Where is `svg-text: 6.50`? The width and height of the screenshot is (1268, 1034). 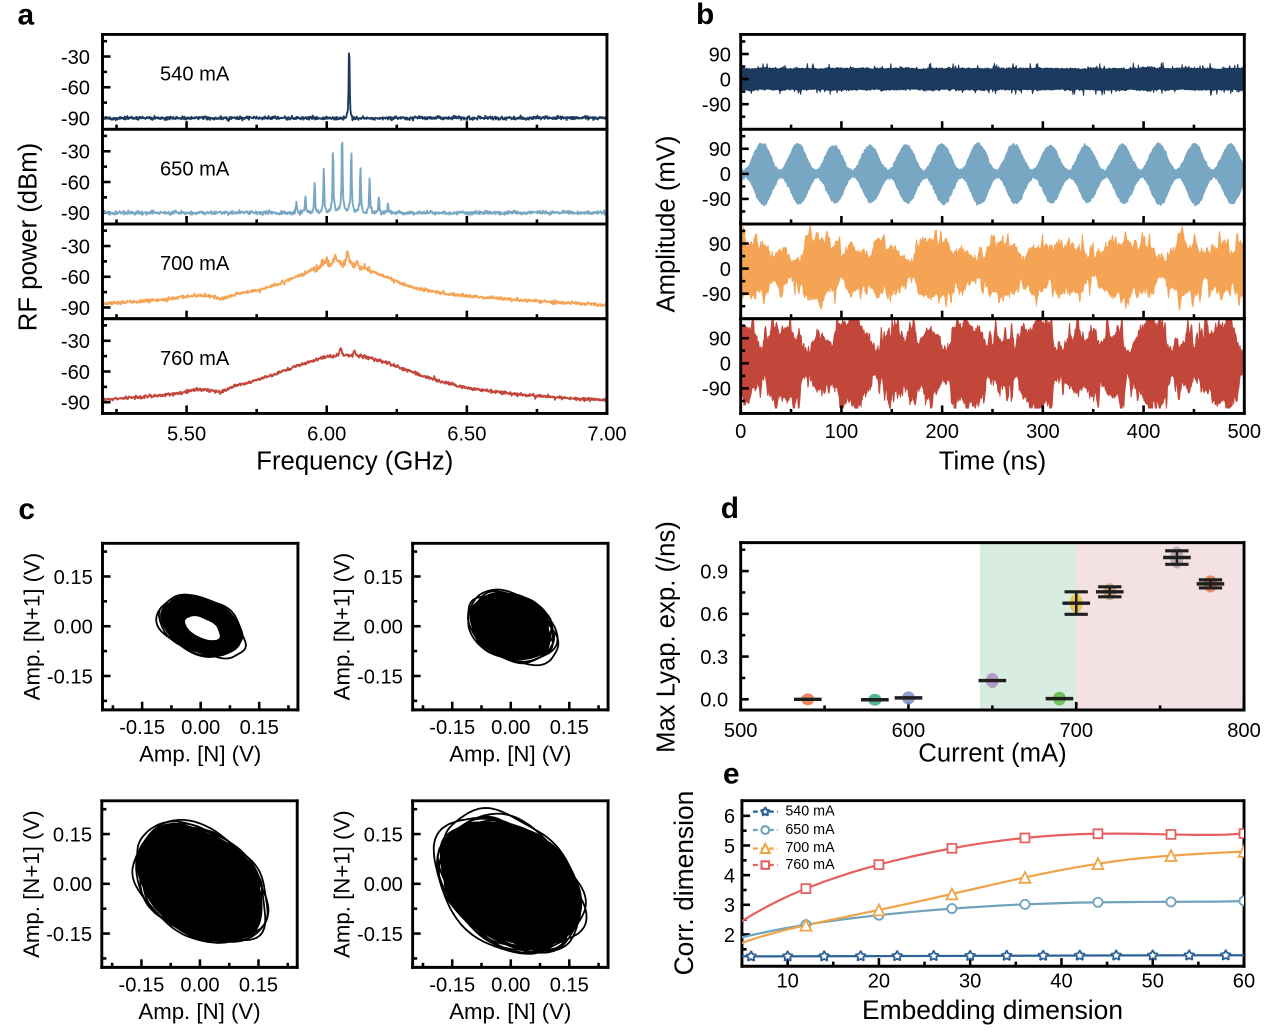
svg-text: 6.50 is located at coordinates (466, 435).